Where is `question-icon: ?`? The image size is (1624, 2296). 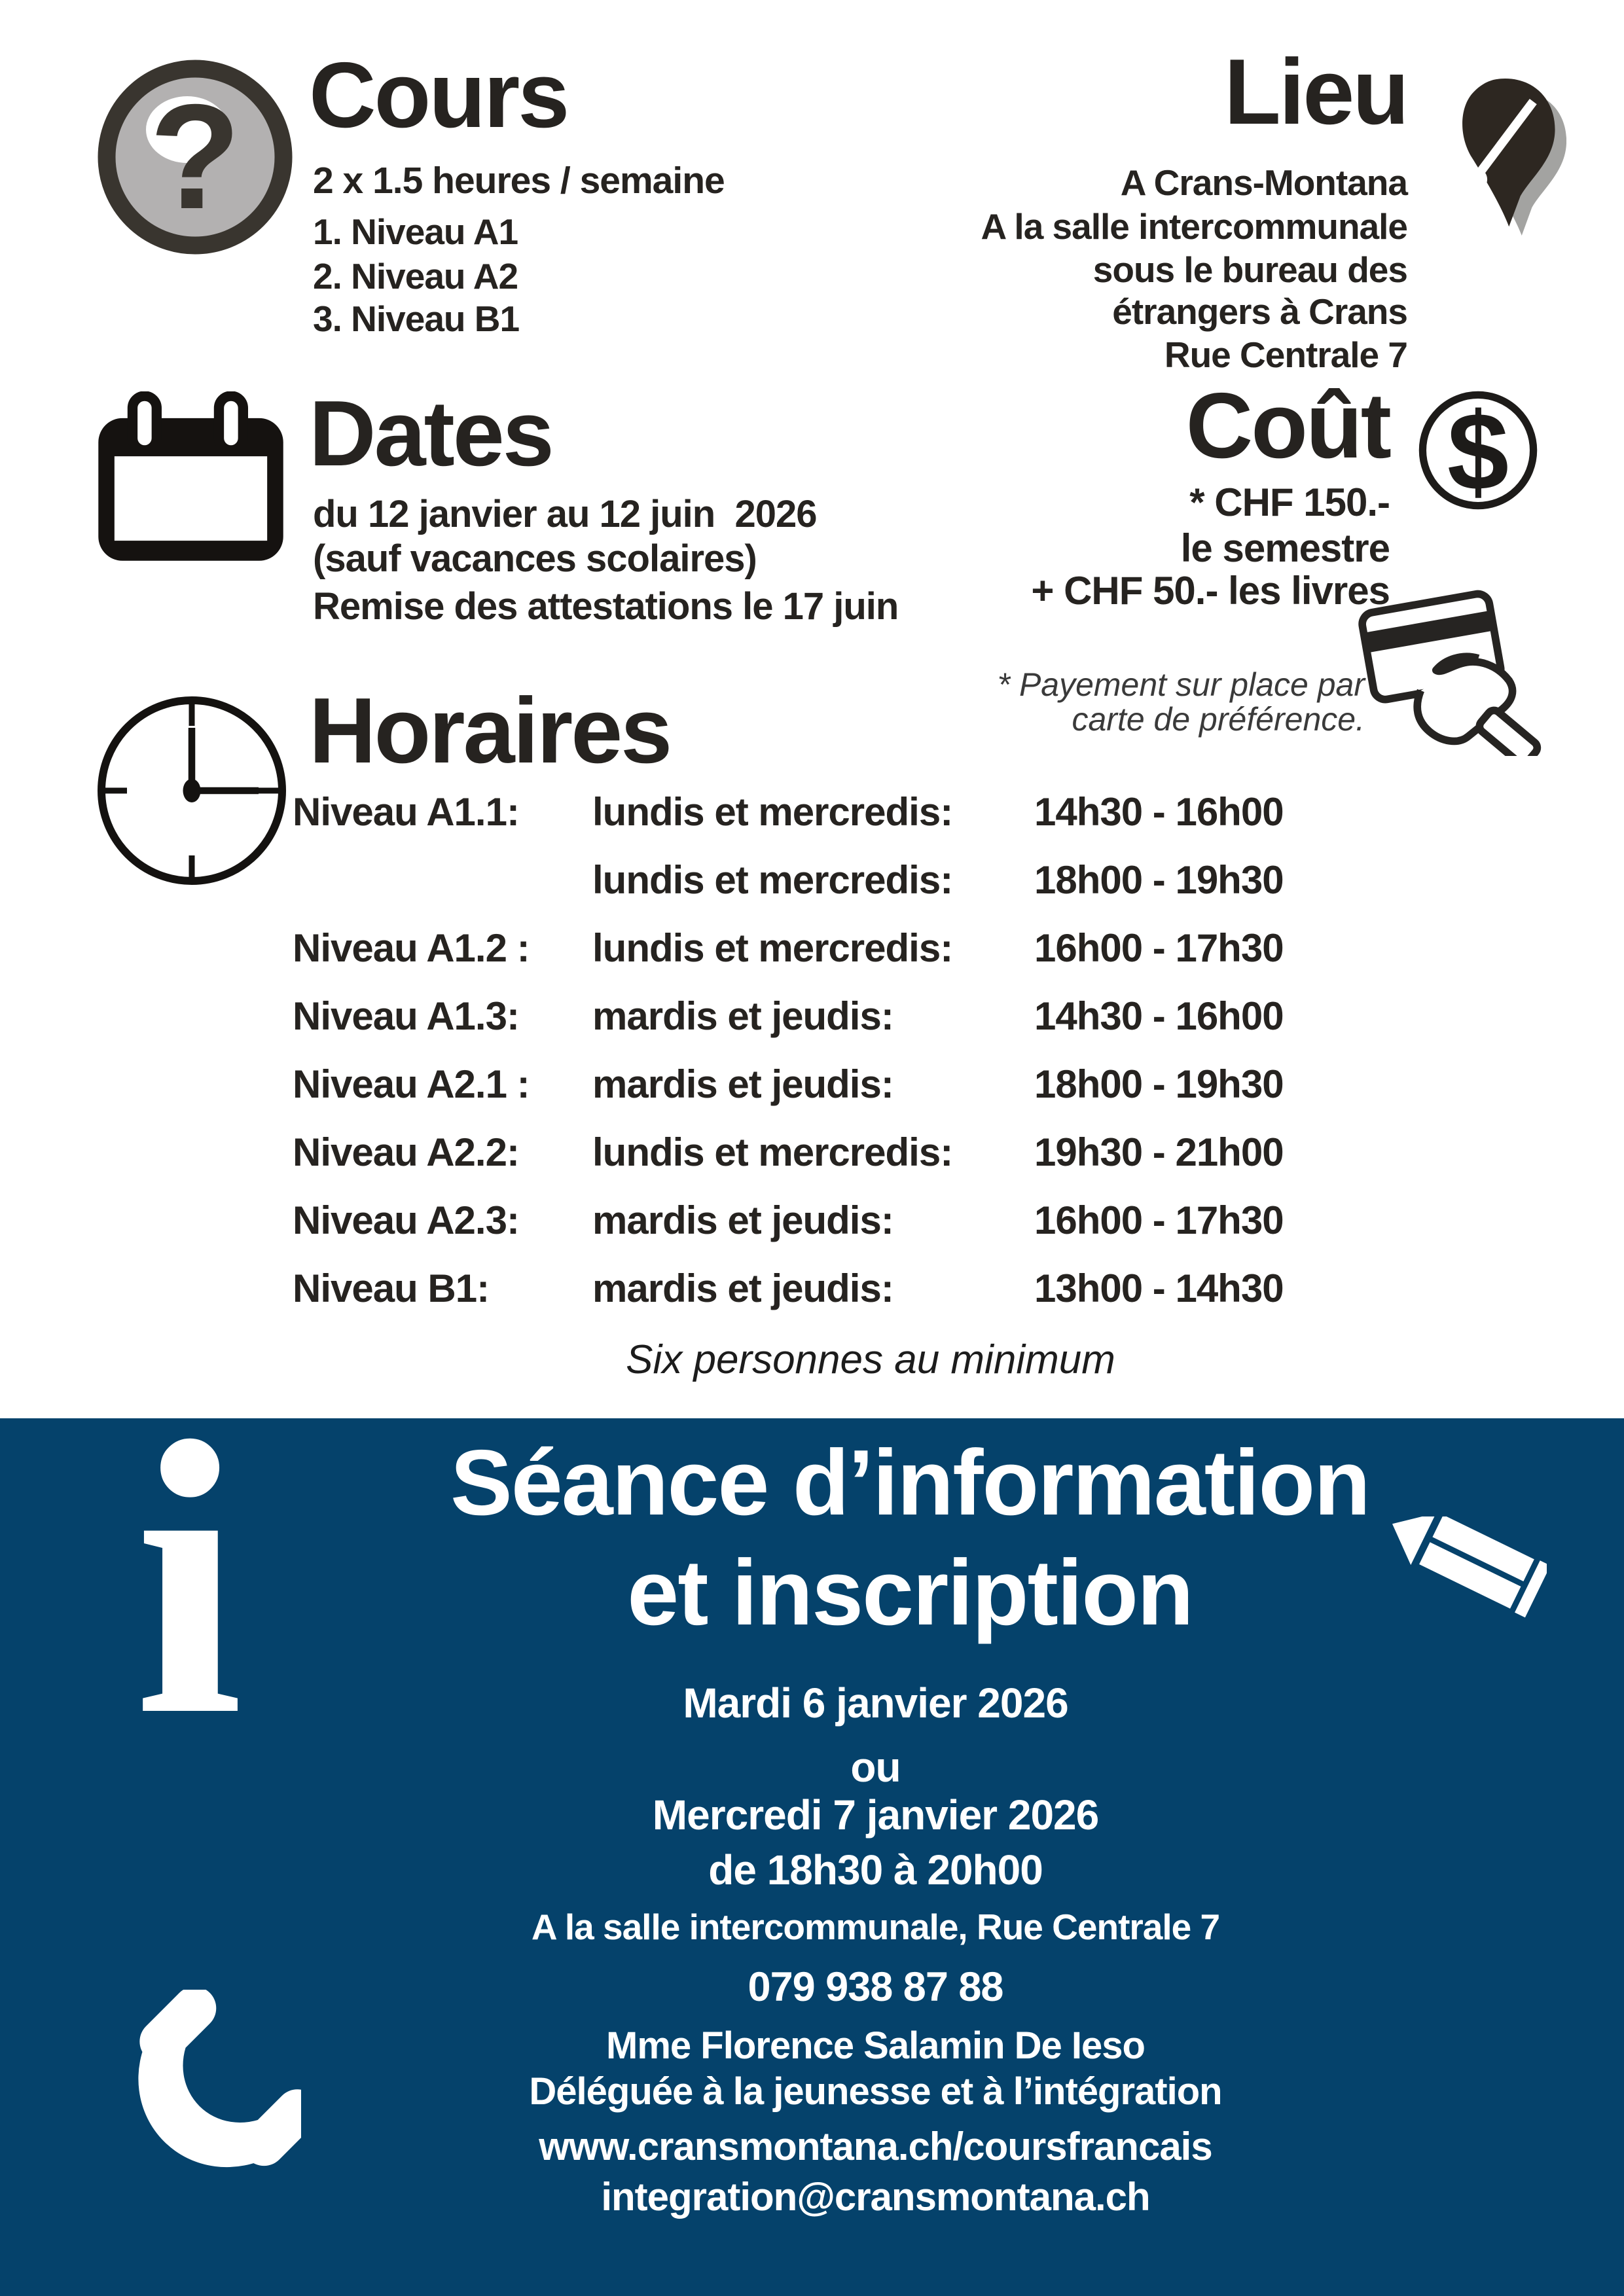 question-icon: ? is located at coordinates (195, 159).